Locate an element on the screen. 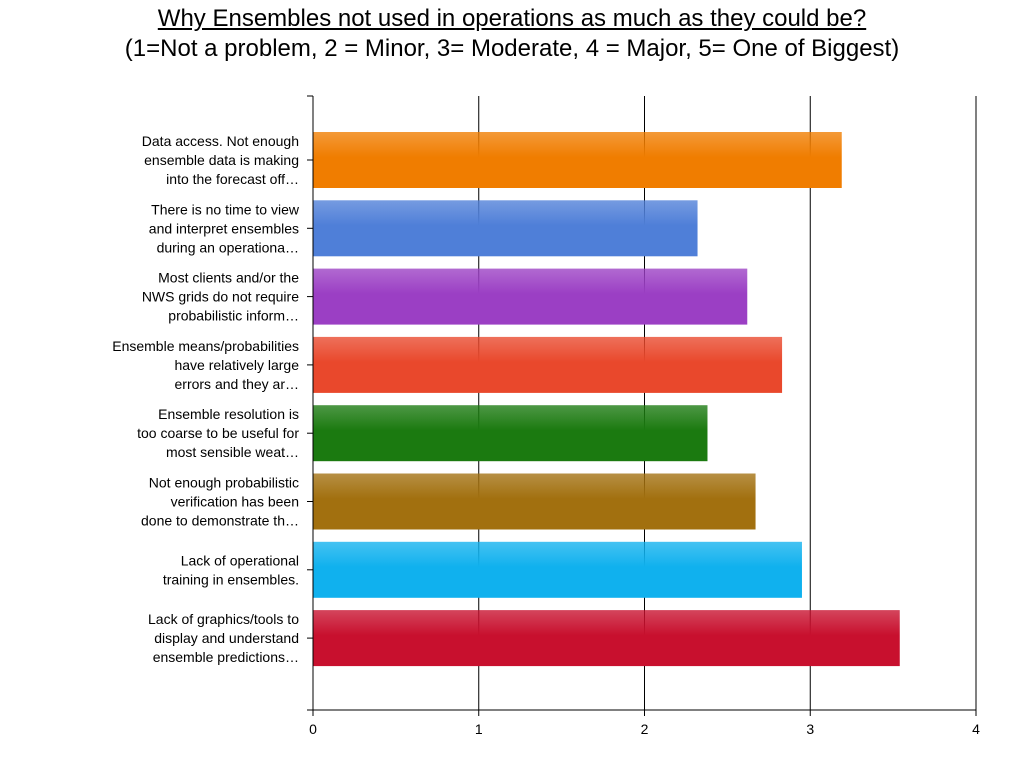  category-label: have relatively large is located at coordinates (236, 365).